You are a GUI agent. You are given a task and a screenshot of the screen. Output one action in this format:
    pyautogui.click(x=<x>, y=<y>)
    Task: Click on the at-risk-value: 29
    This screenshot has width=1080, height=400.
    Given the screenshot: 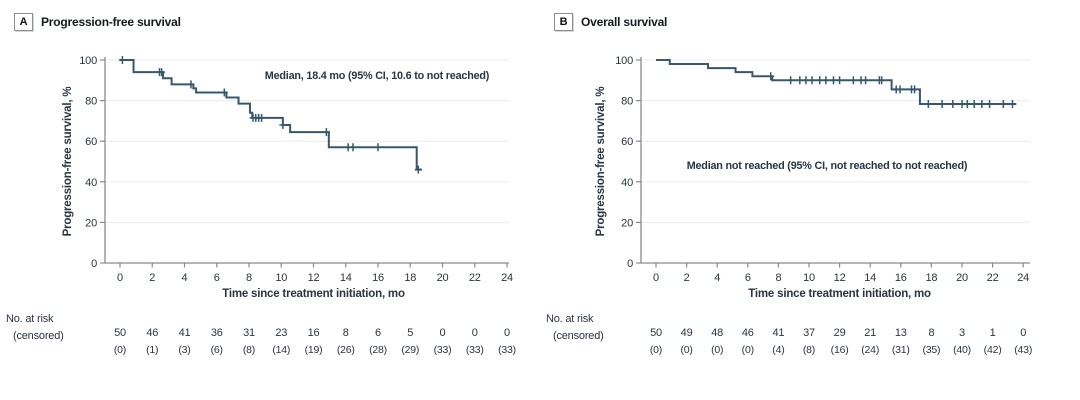 What is the action you would take?
    pyautogui.click(x=840, y=333)
    